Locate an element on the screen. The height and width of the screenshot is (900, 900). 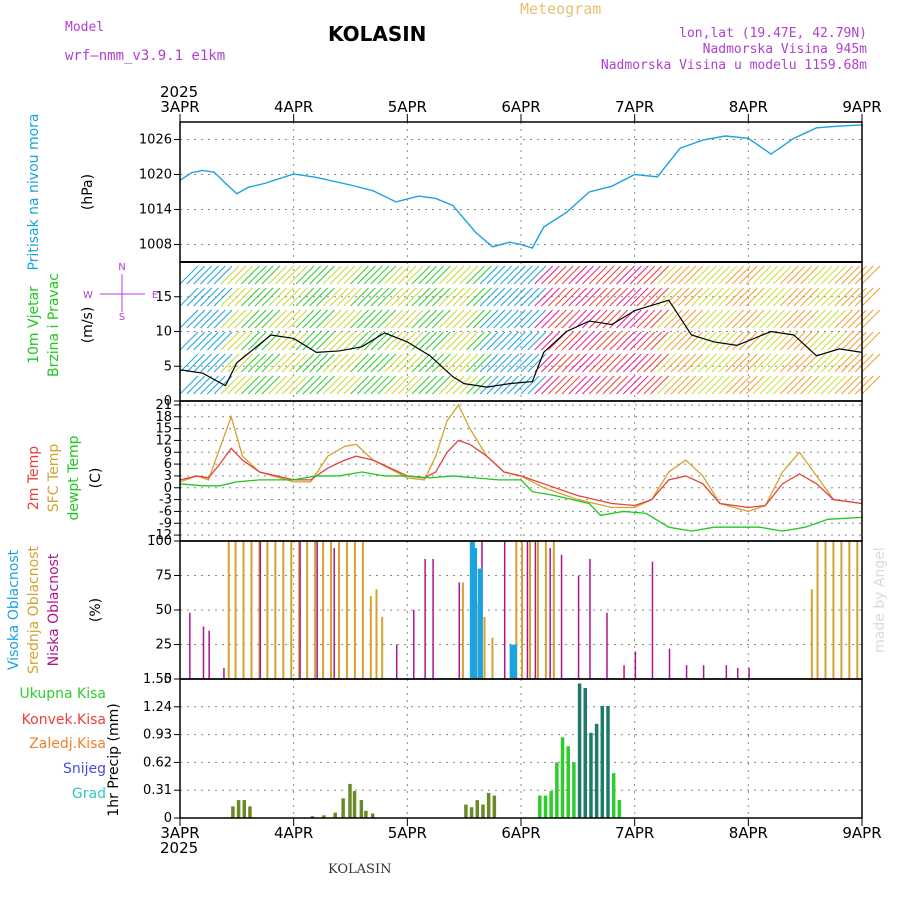
ytick-label-cloud: 50 is located at coordinates (163, 610).